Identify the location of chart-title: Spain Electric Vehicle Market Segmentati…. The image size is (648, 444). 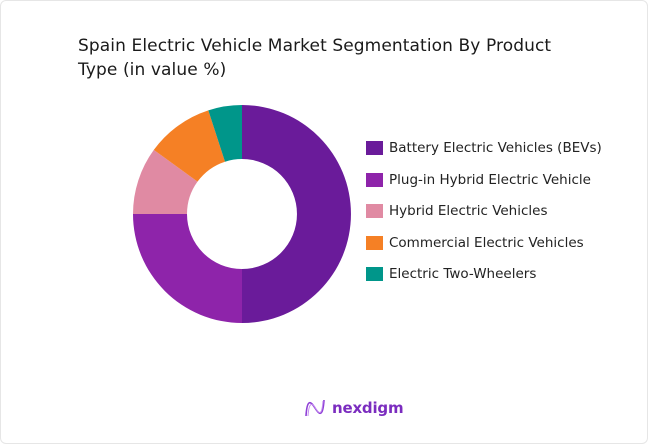
(315, 58).